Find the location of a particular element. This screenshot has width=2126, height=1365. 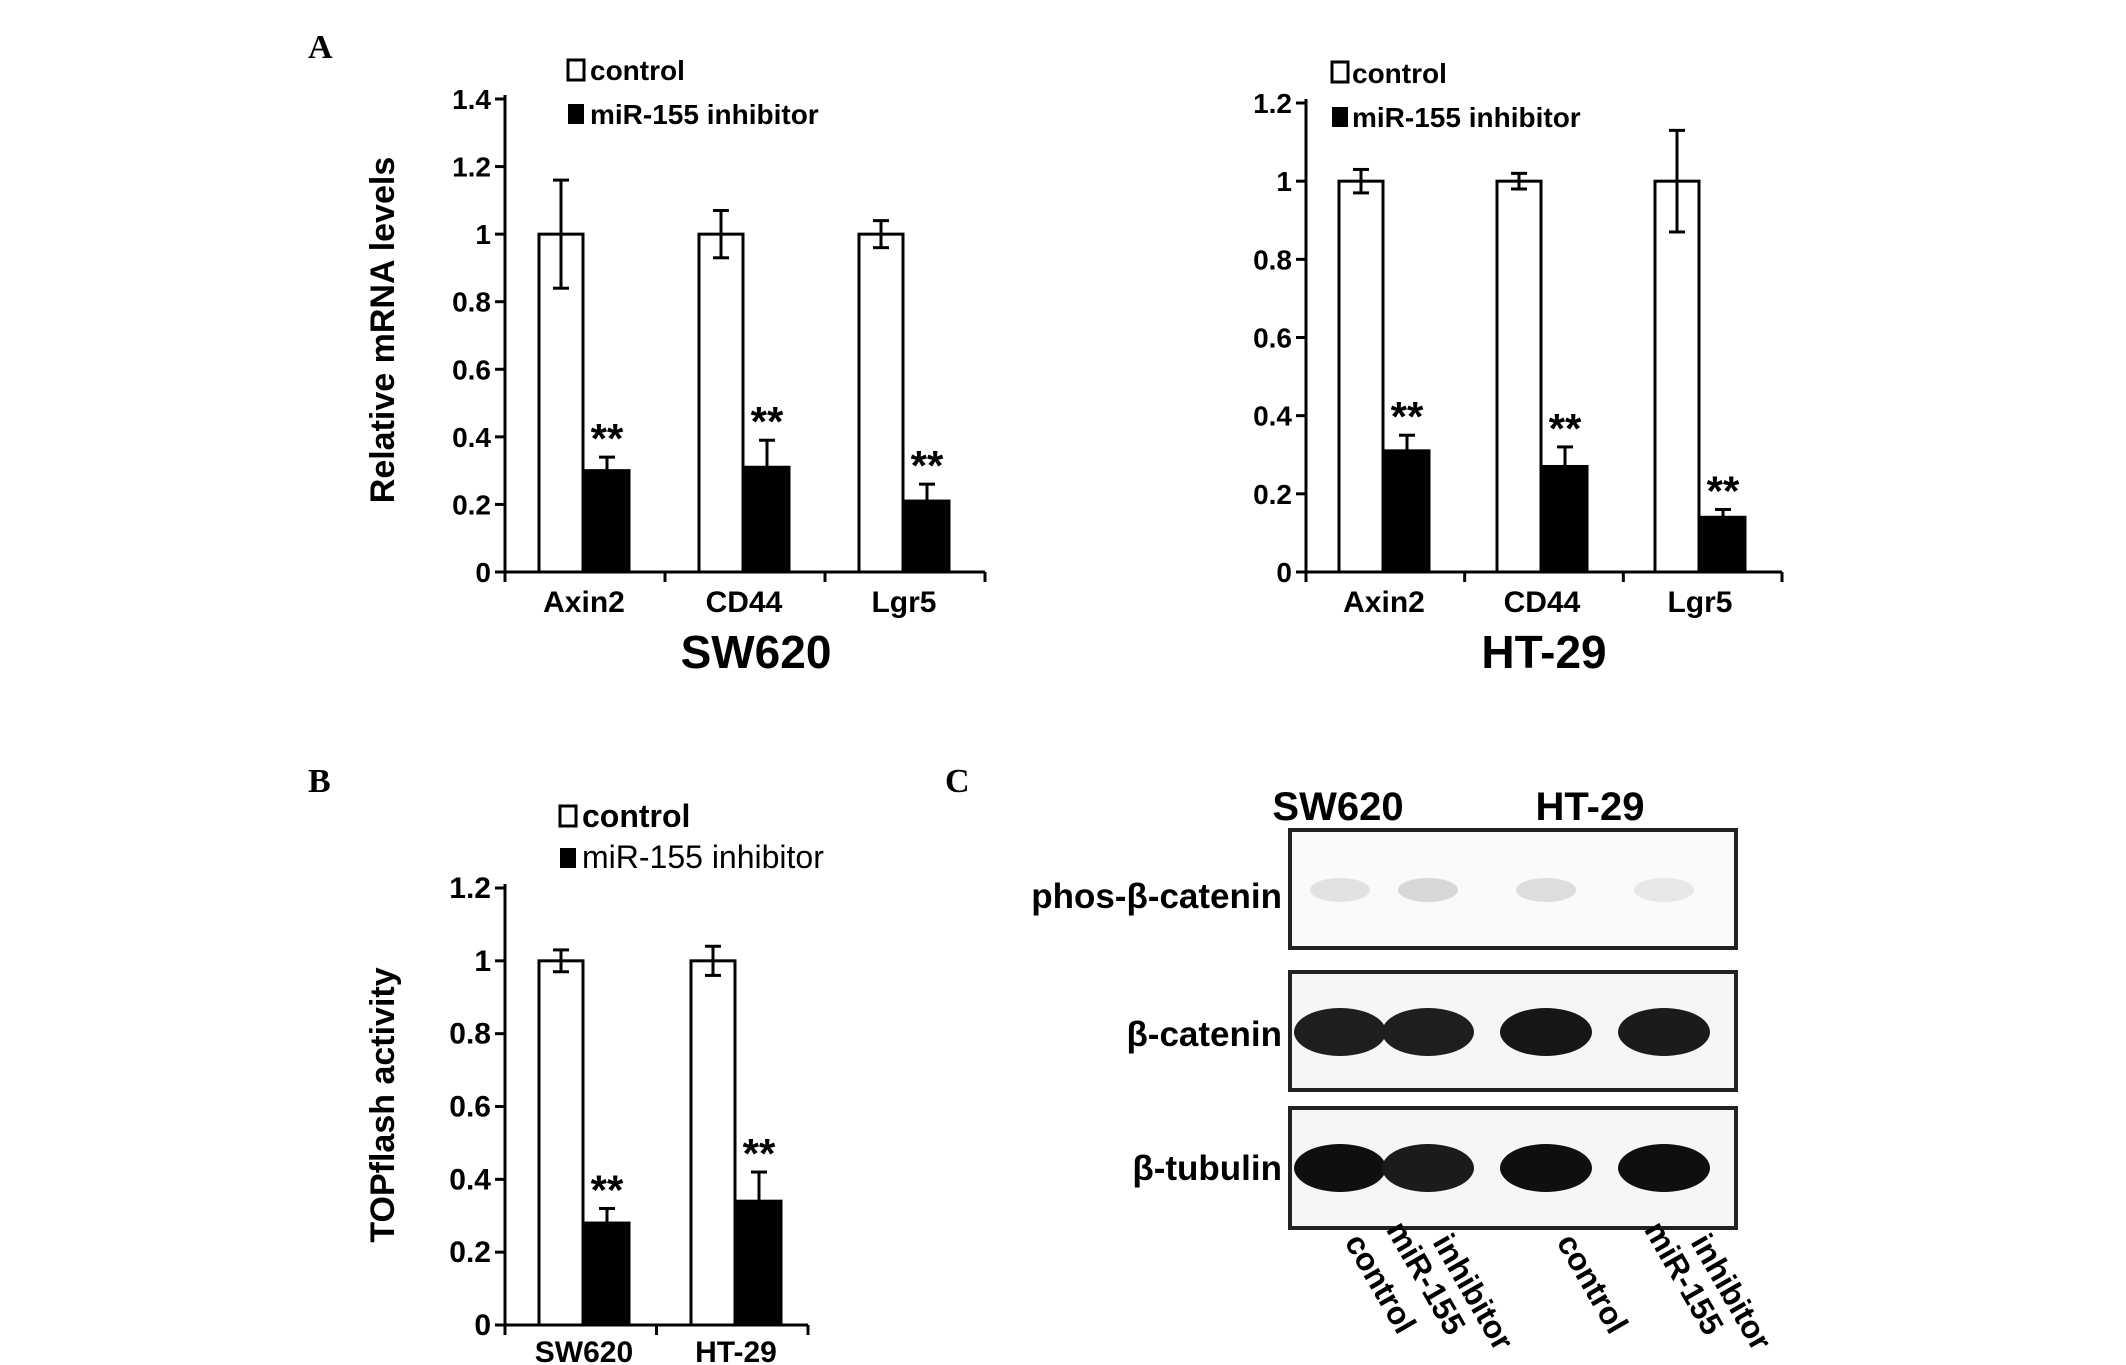

y-axis-label: TOPflash activity is located at coordinates (383, 1104).